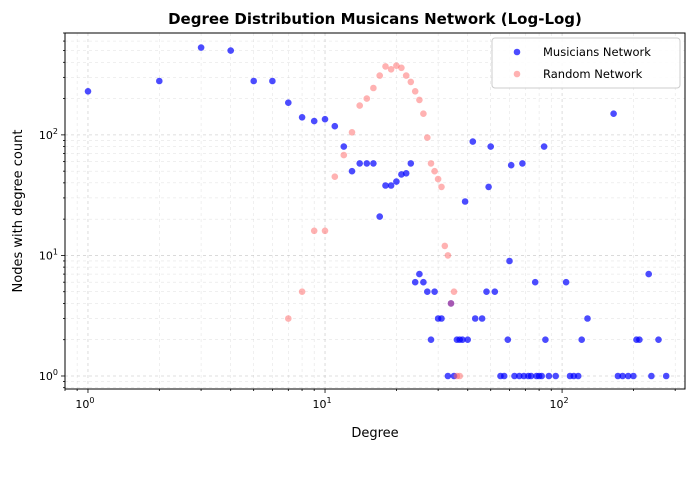  What do you see at coordinates (374, 433) in the screenshot?
I see `x-axis-label: Degree` at bounding box center [374, 433].